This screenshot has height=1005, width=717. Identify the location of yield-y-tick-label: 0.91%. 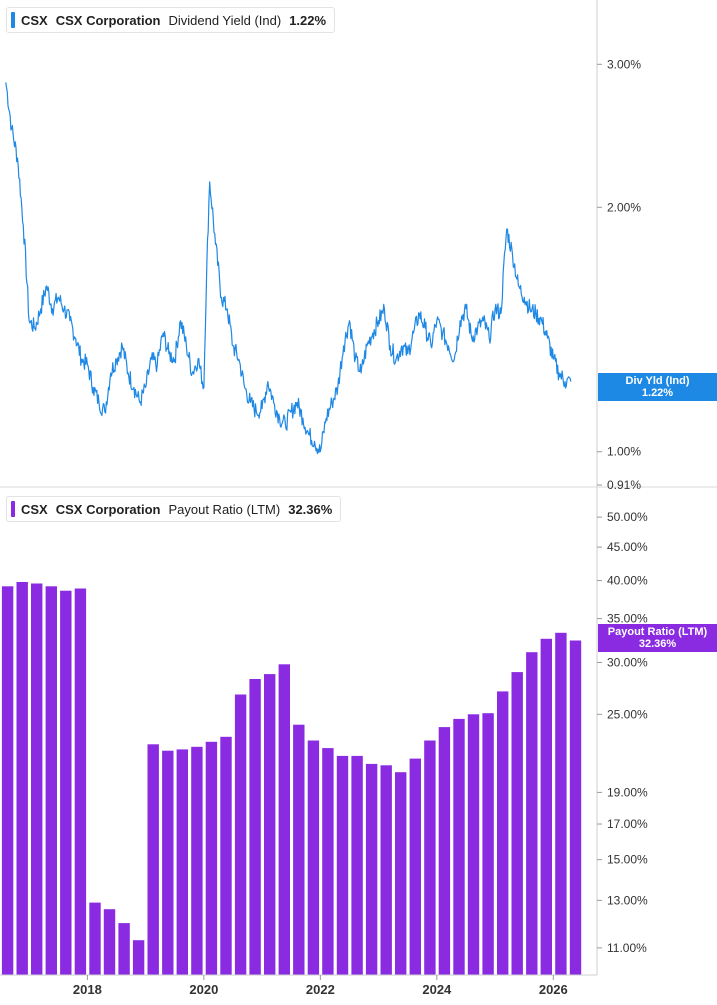
(624, 485).